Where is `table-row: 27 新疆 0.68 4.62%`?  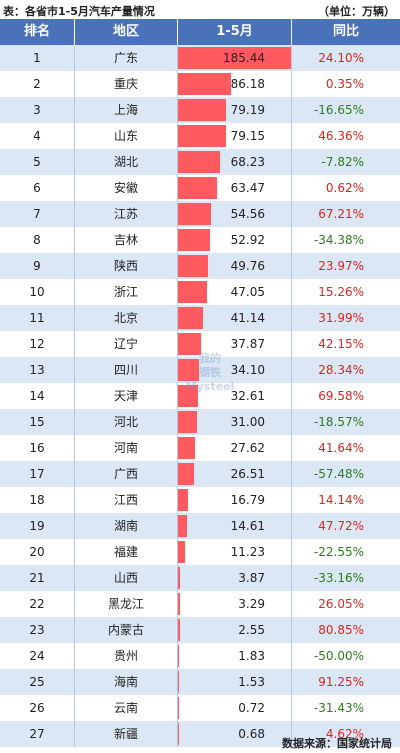 table-row: 27 新疆 0.68 4.62% is located at coordinates (200, 734).